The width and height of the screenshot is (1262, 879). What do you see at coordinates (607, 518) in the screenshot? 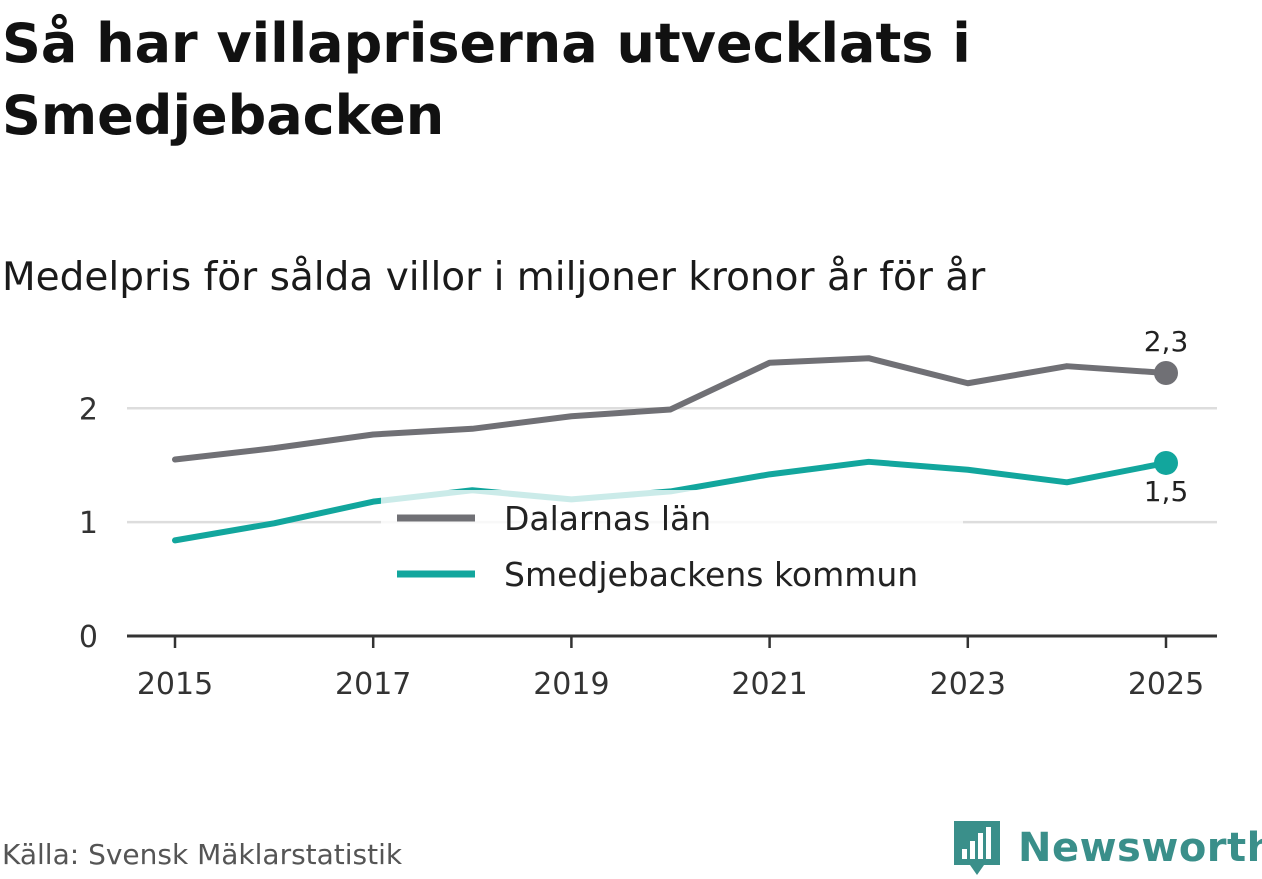
I see `legend-label-0: Dalarnas län` at bounding box center [607, 518].